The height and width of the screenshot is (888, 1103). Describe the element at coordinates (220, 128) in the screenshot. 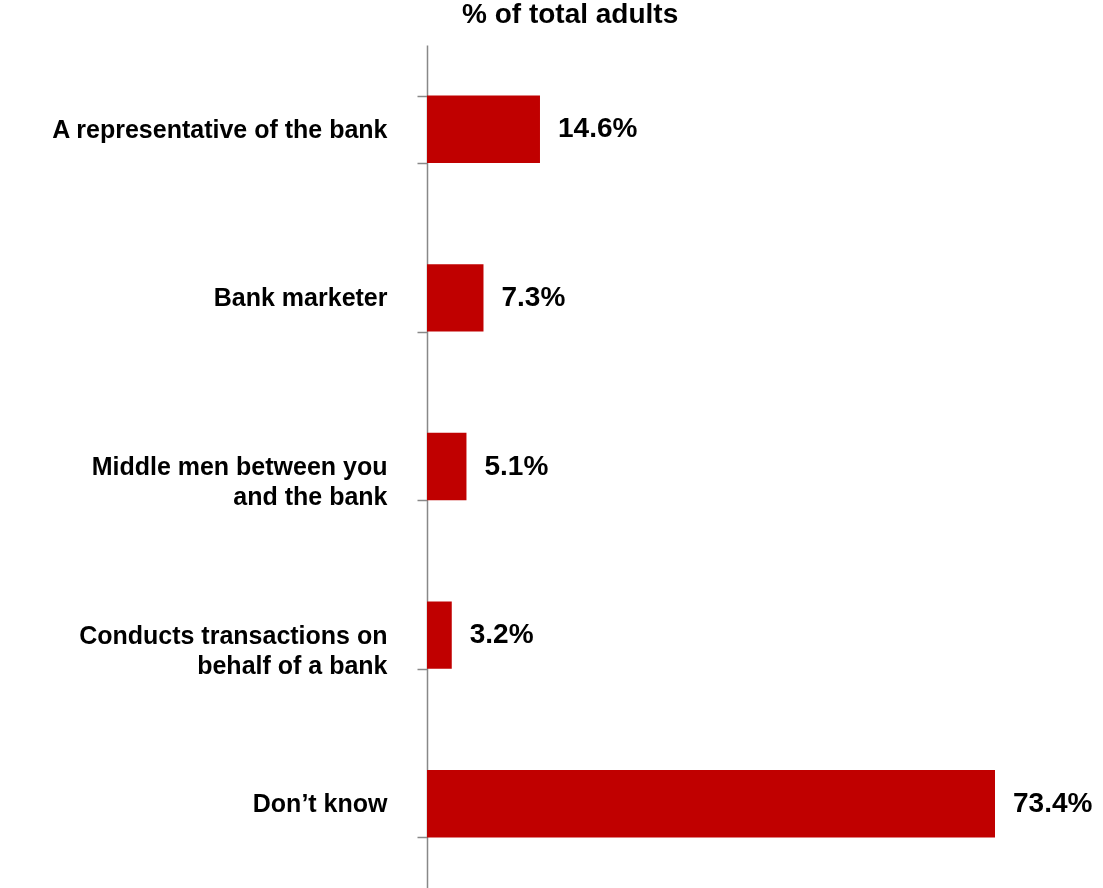

I see `y-tick-label: A representative of the bank` at that location.